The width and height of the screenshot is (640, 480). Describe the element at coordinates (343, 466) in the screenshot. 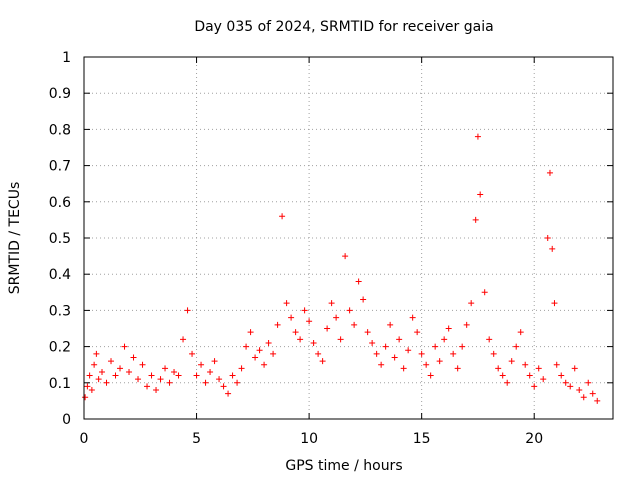

I see `x-axis-label: GPS time / hours` at that location.